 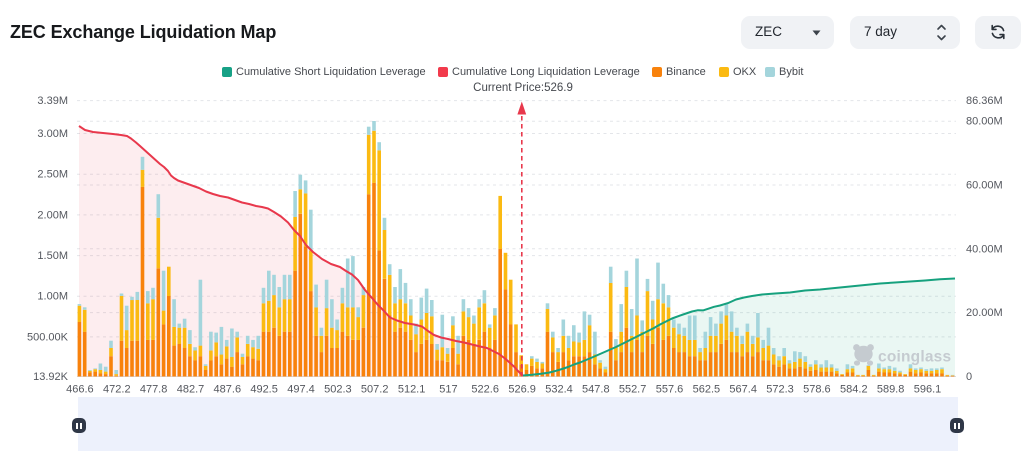 What do you see at coordinates (596, 390) in the screenshot?
I see `svg-text: 547.8` at bounding box center [596, 390].